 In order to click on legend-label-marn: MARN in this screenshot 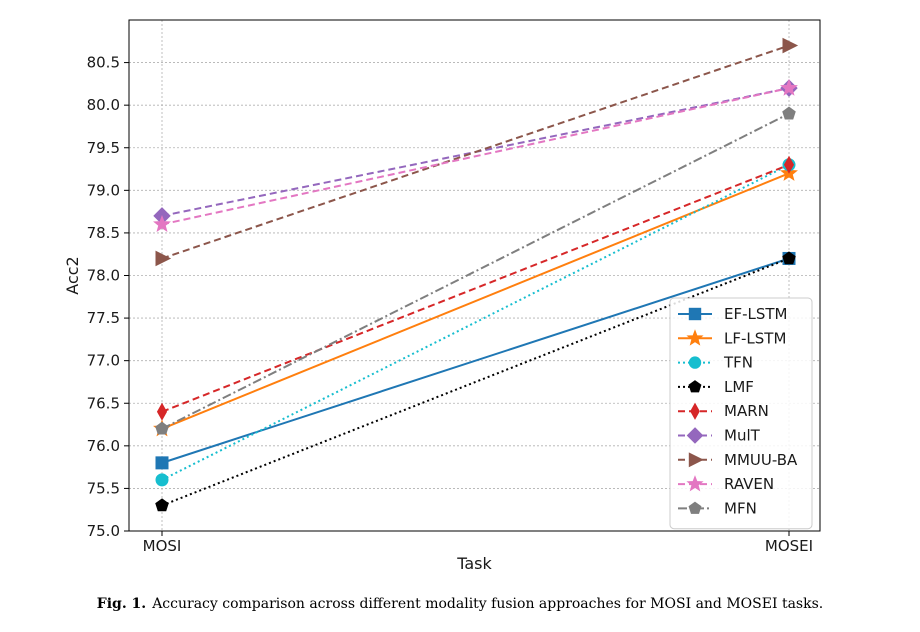, I will do `click(746, 411)`.